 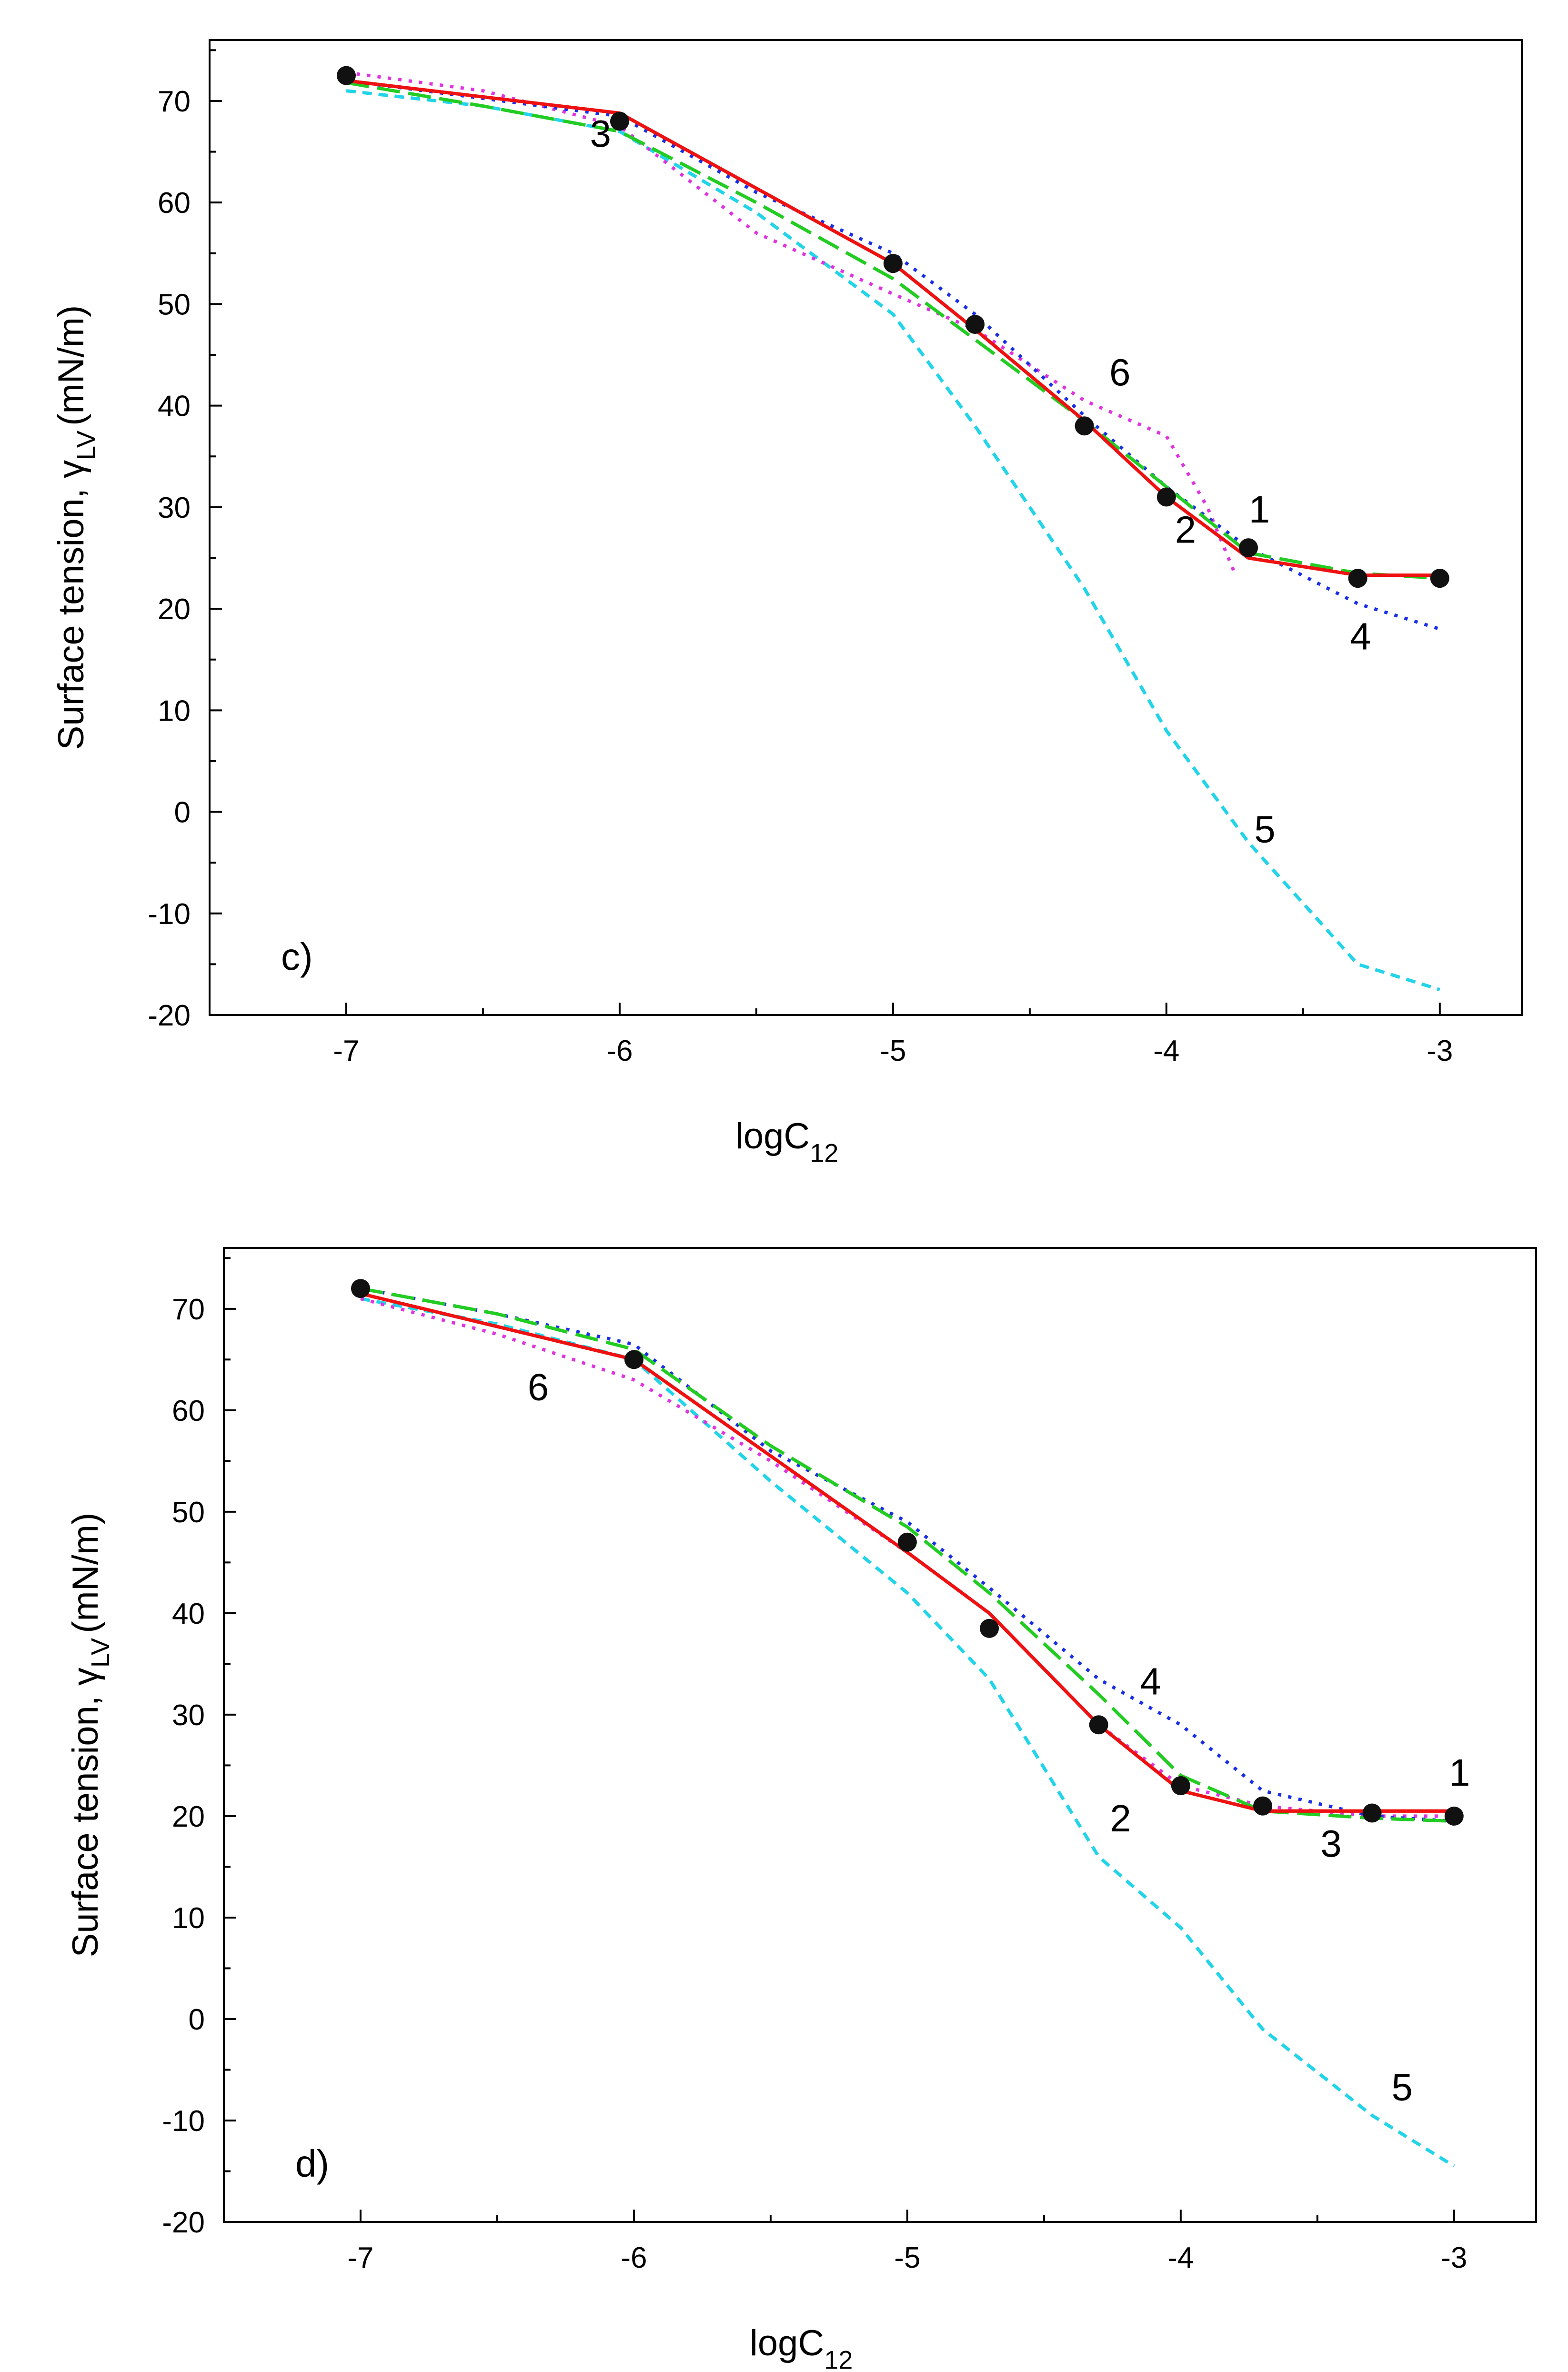 I want to click on panel-label: c), so click(x=297, y=956).